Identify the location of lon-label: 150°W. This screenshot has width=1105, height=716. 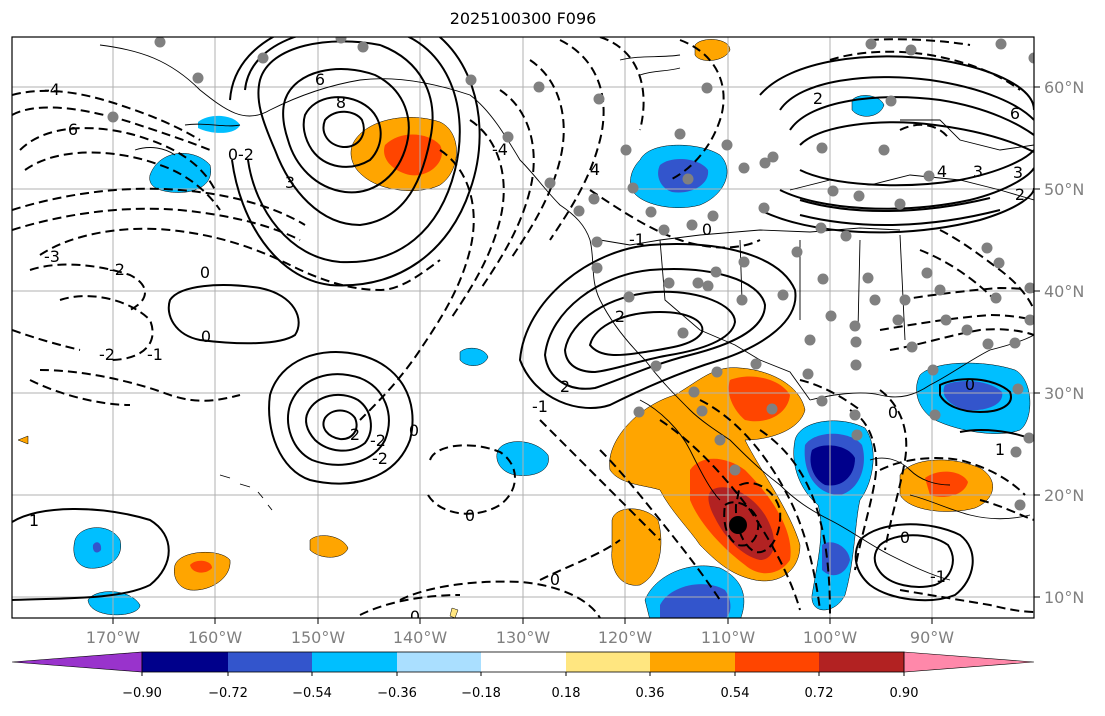
(318, 637).